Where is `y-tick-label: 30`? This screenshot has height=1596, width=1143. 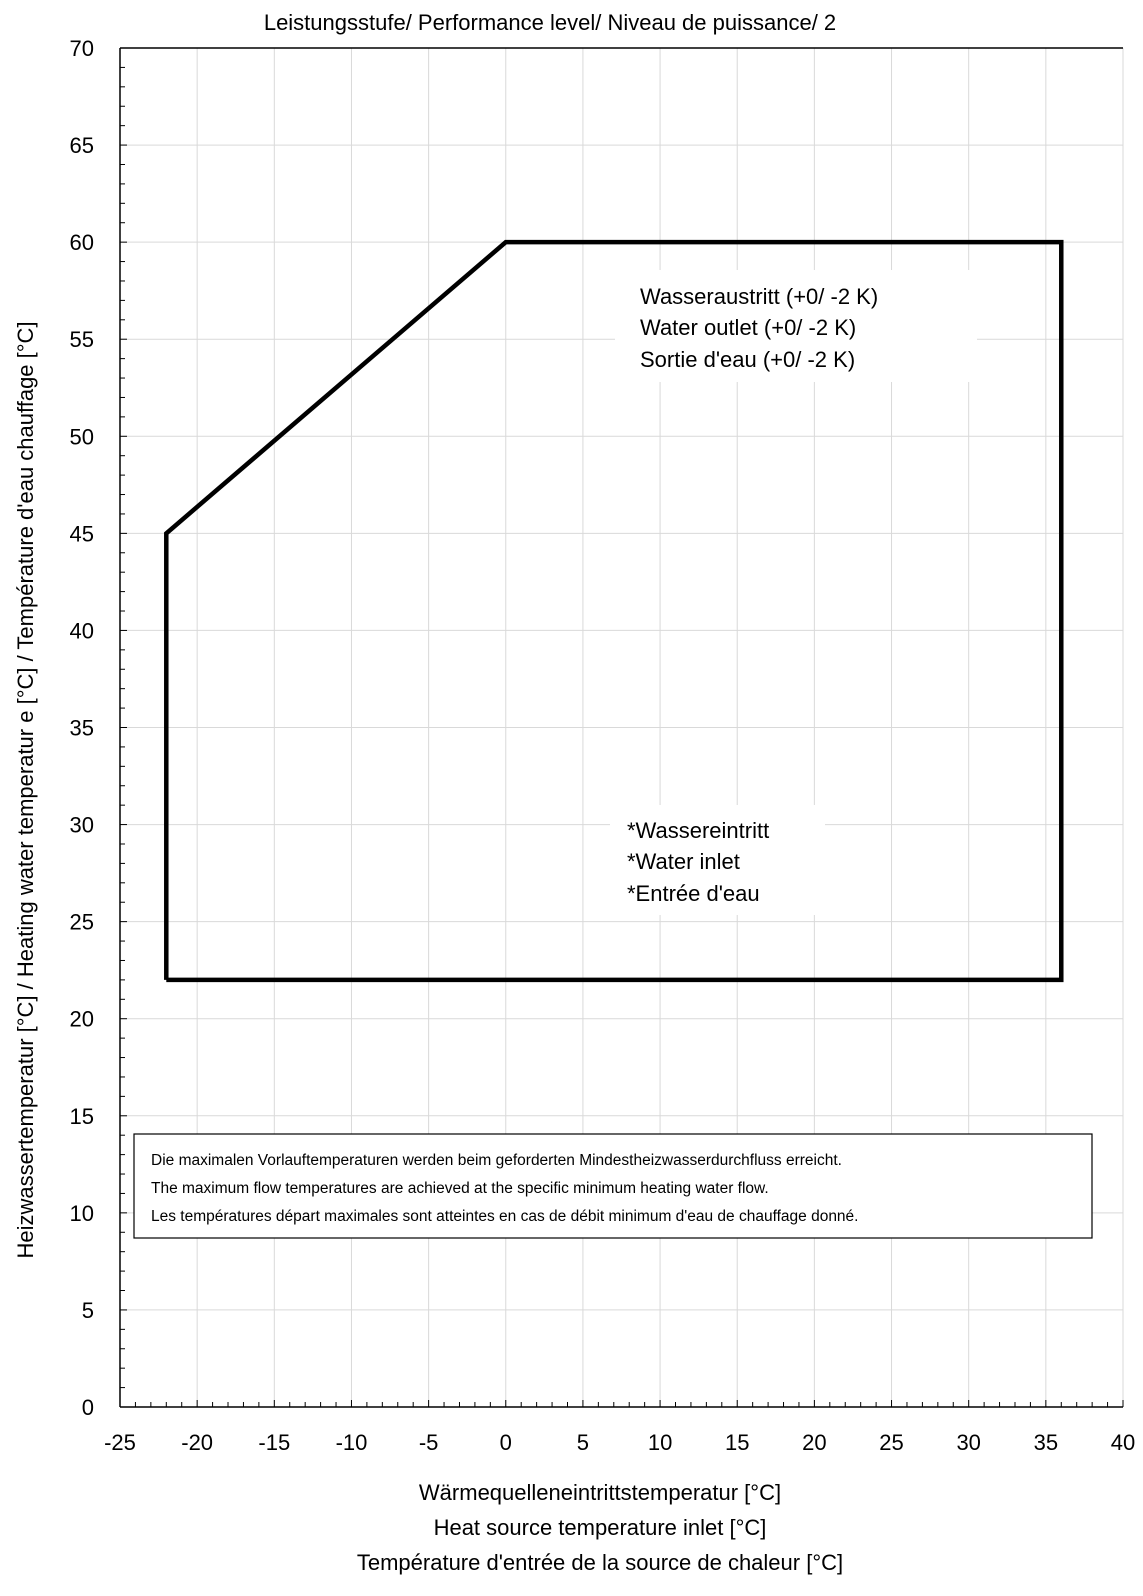 y-tick-label: 30 is located at coordinates (82, 825).